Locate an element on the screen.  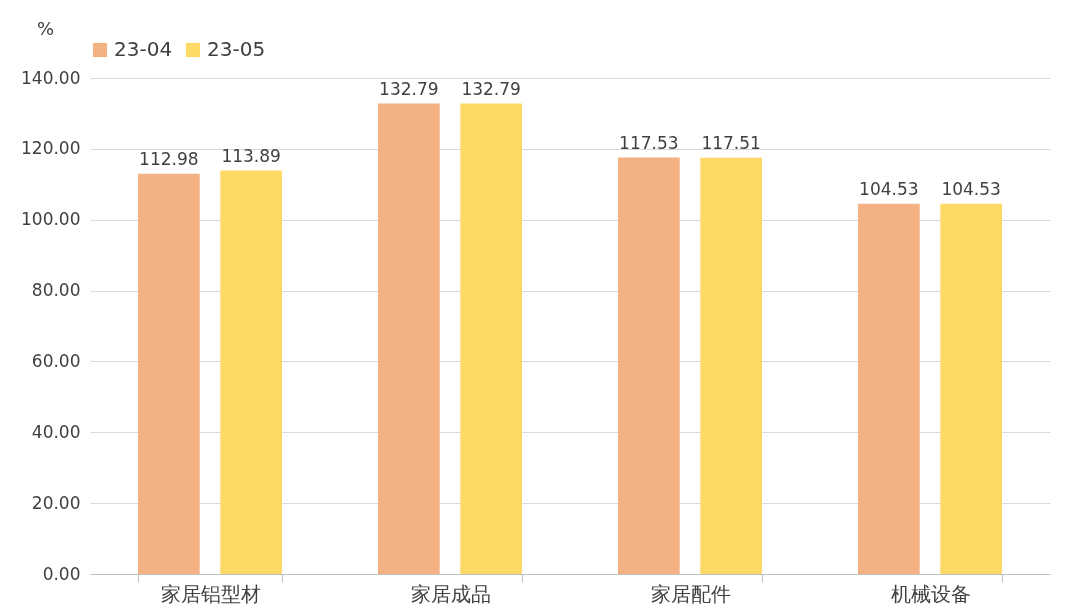
y-tick-label: 100.00 is located at coordinates (51, 219).